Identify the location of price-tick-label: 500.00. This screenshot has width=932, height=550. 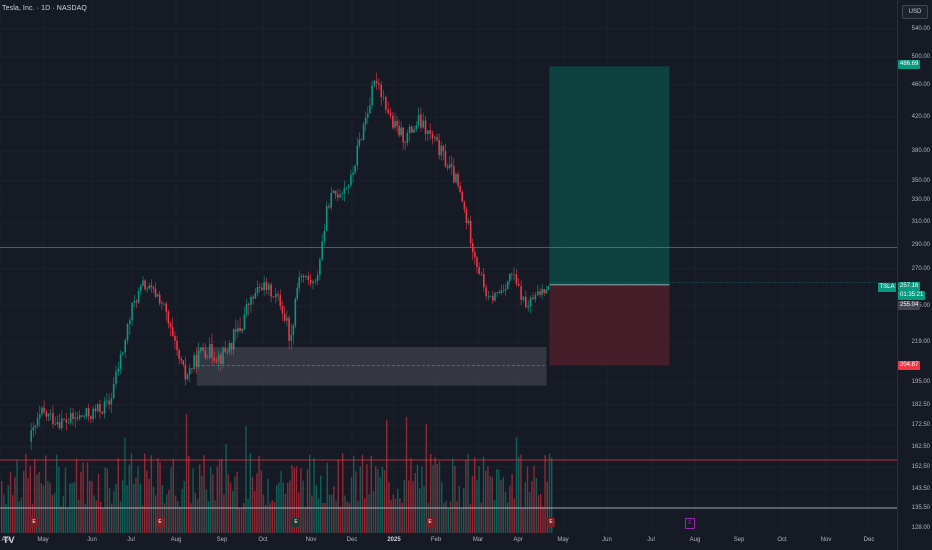
(920, 57).